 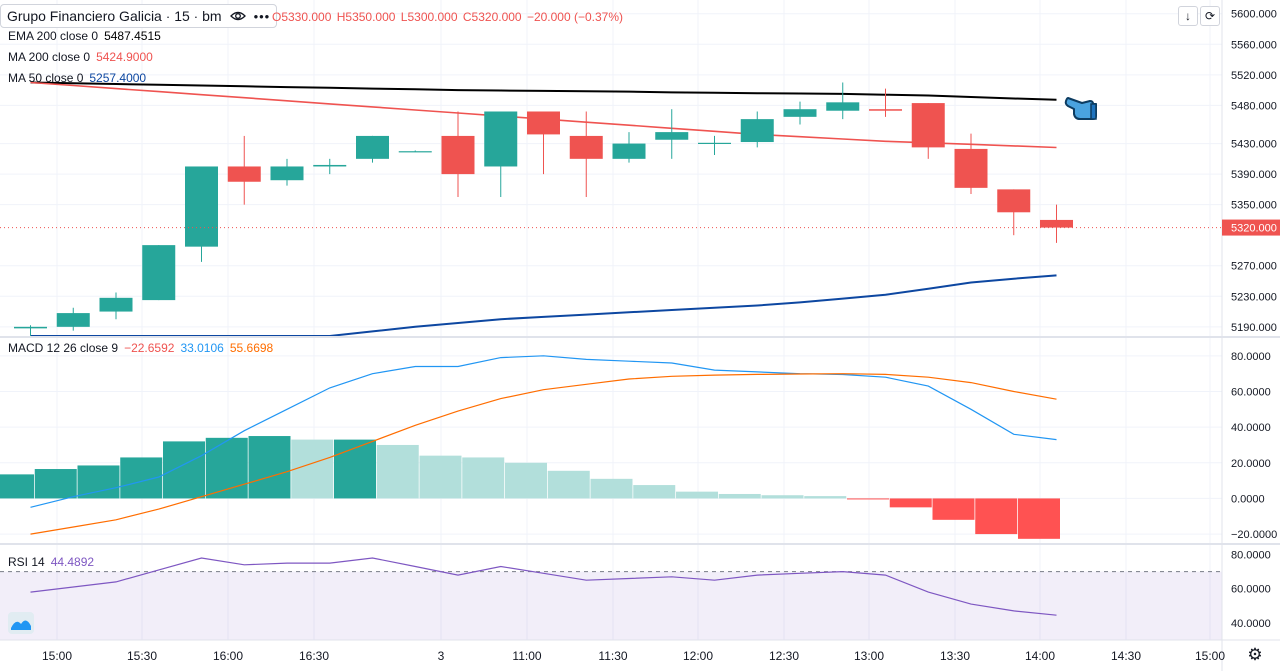 What do you see at coordinates (1254, 175) in the screenshot?
I see `price-tick-label: 5390.000` at bounding box center [1254, 175].